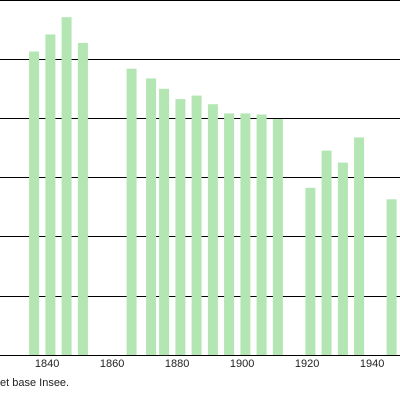 The height and width of the screenshot is (400, 400). I want to click on bar-1906, so click(261, 234).